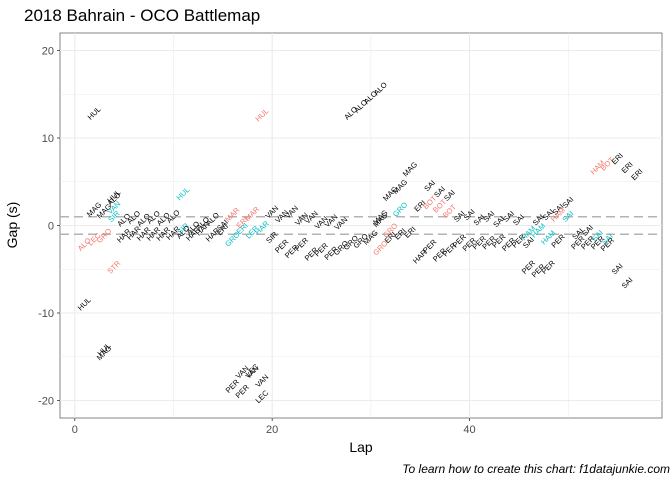 Image resolution: width=672 pixels, height=480 pixels. I want to click on y-tick-label: -20, so click(46, 402).